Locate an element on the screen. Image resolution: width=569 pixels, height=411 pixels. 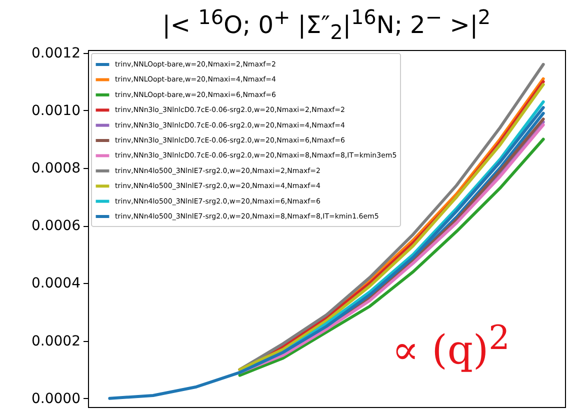
y-tick-label: 0.0010 is located at coordinates (56, 110).